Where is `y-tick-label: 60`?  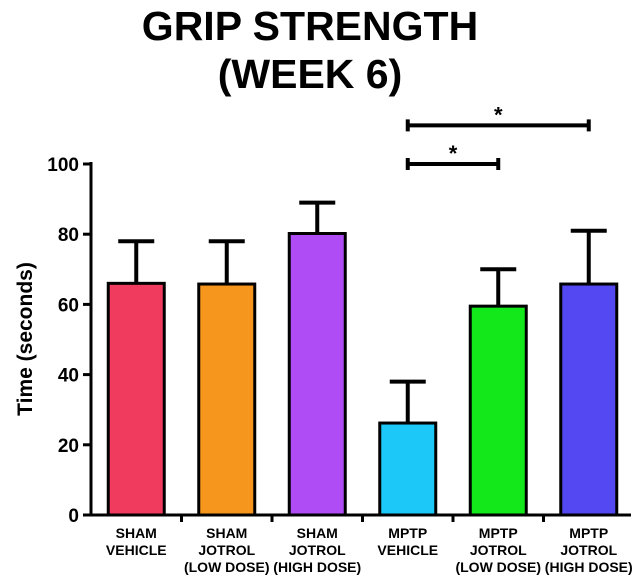
y-tick-label: 60 is located at coordinates (68, 305).